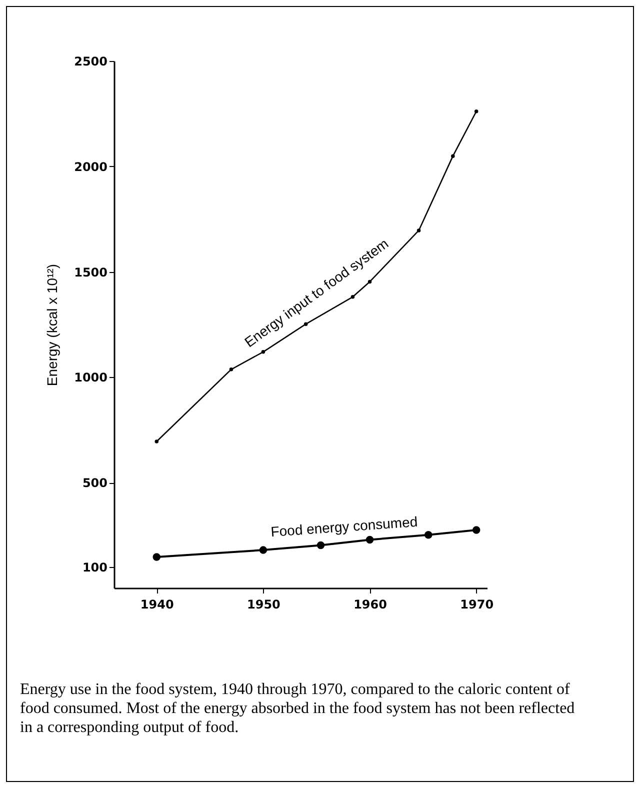 Image resolution: width=643 pixels, height=792 pixels. I want to click on y-tick-label: 1000, so click(91, 377).